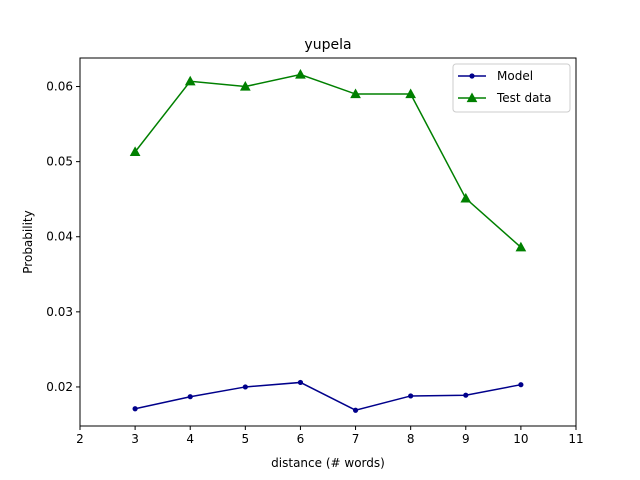  I want to click on chart-title: yupela, so click(327, 45).